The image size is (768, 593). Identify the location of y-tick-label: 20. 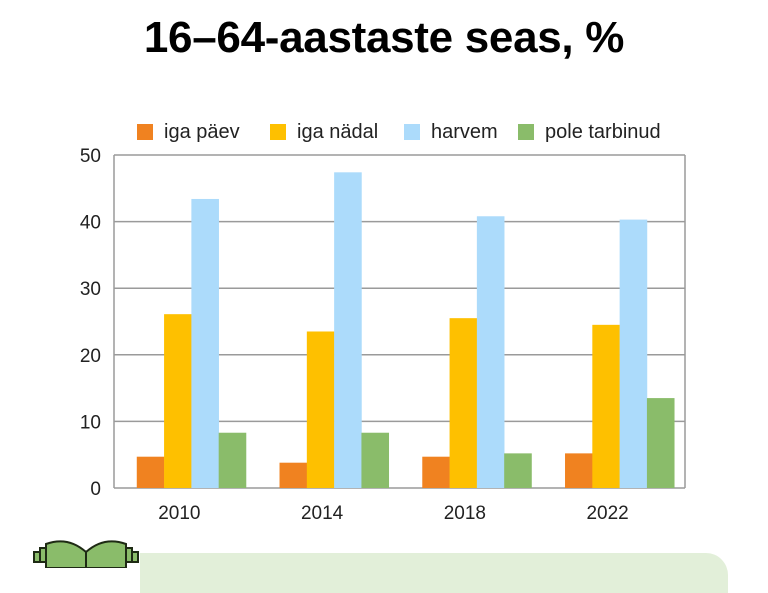
(90, 356).